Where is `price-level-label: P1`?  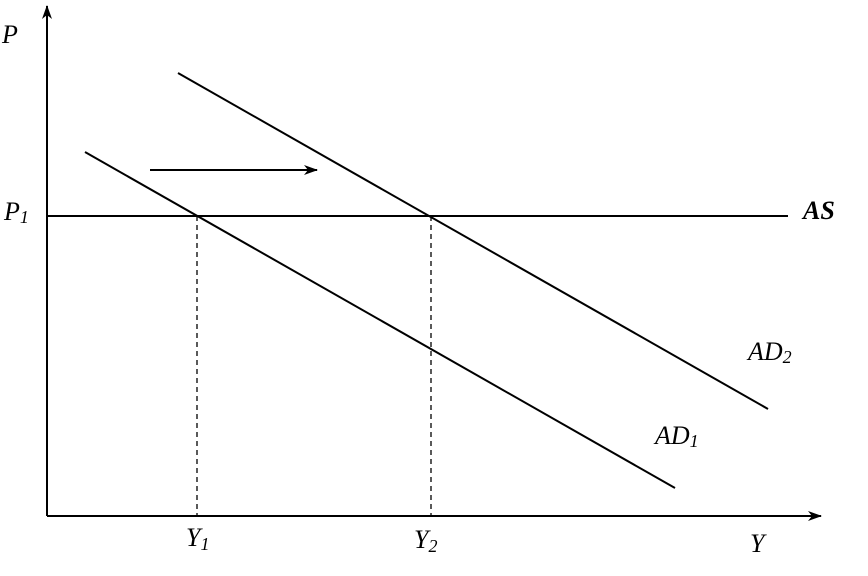 price-level-label: P1 is located at coordinates (16, 212).